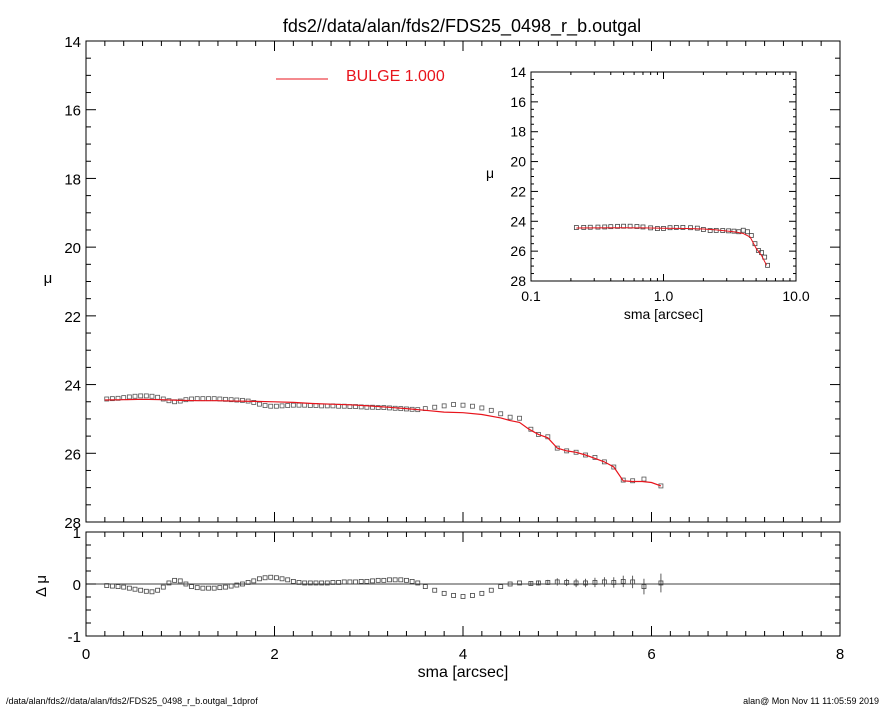 The width and height of the screenshot is (885, 708). I want to click on main-ylabel: μ, so click(48, 278).